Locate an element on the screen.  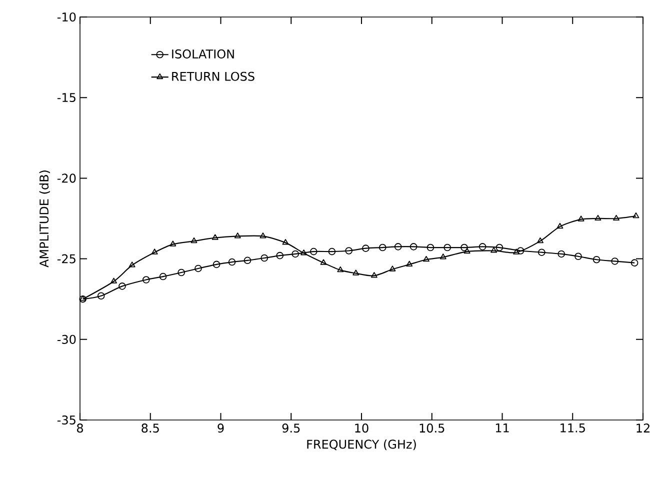
y-tick-label: -10 is located at coordinates (66, 17).